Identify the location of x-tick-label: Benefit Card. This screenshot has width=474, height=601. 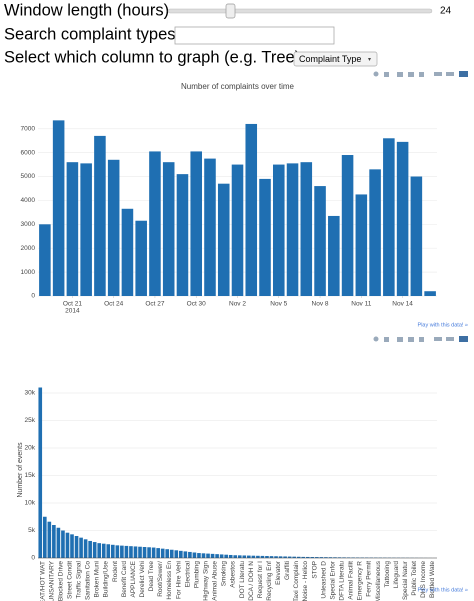
(124, 579).